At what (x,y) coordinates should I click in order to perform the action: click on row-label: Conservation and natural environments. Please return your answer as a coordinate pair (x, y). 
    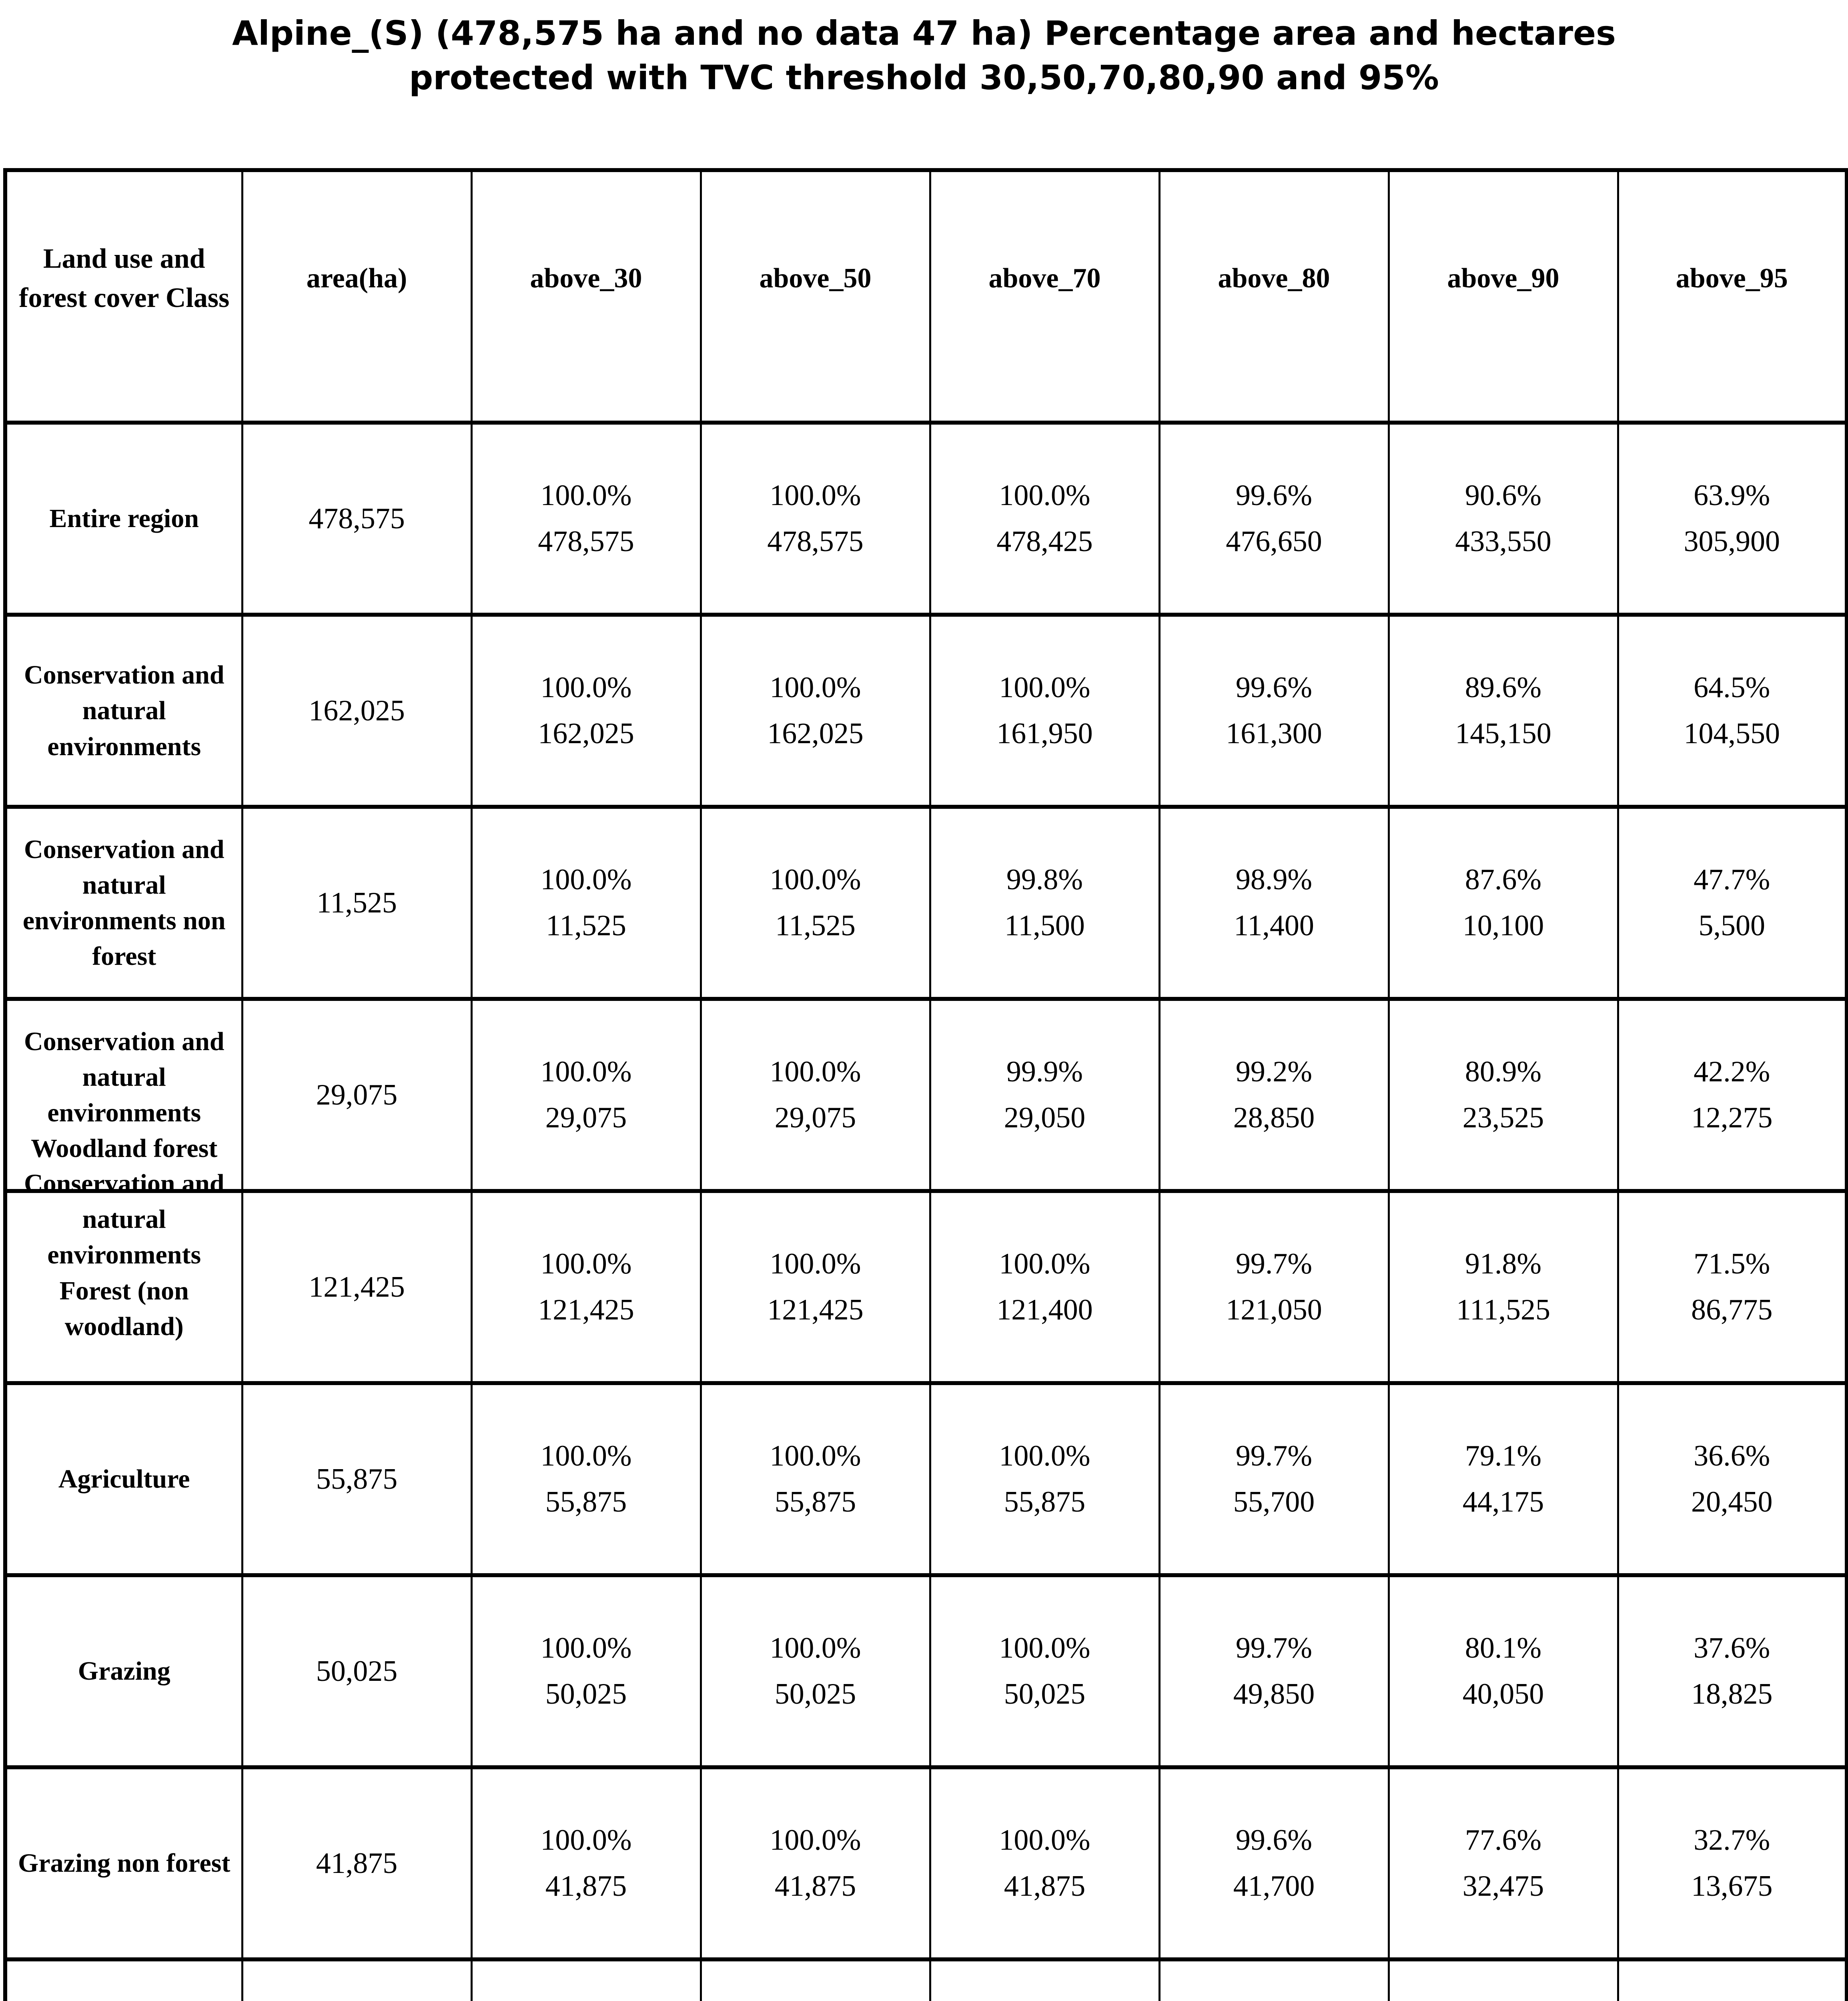
    Looking at the image, I should click on (123, 711).